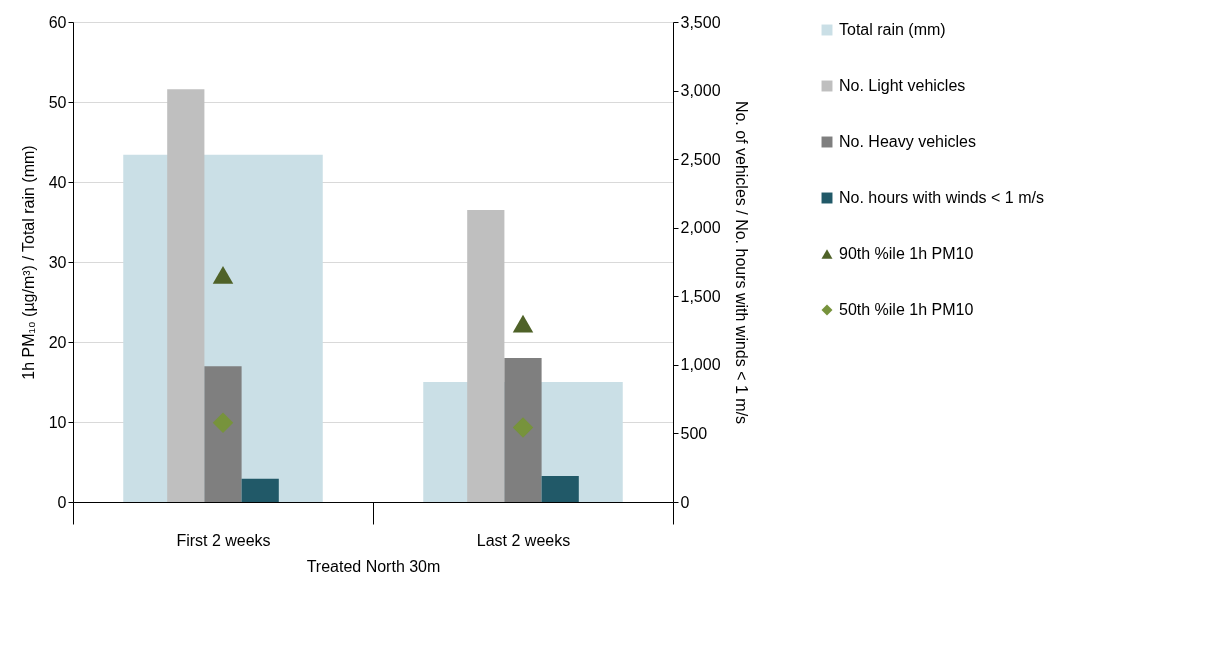  I want to click on y2-tick-label: 1,500, so click(700, 296).